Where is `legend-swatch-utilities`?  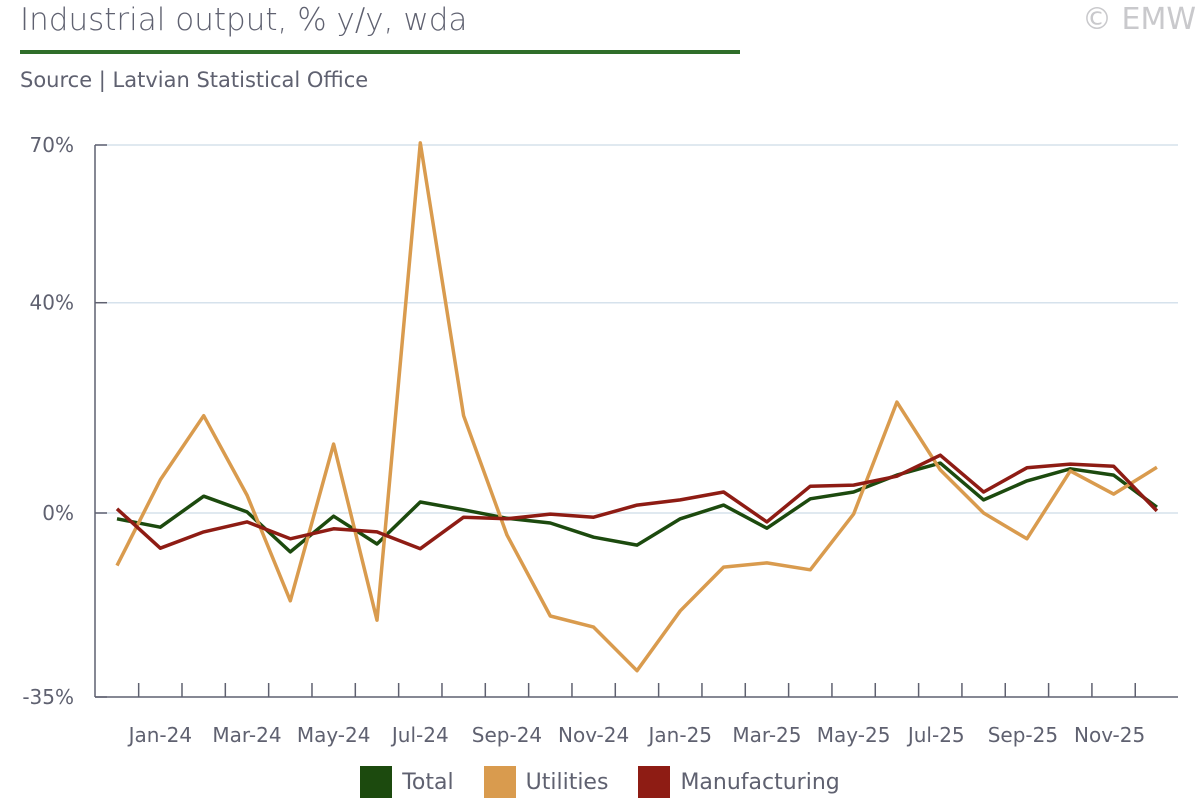
legend-swatch-utilities is located at coordinates (499, 782).